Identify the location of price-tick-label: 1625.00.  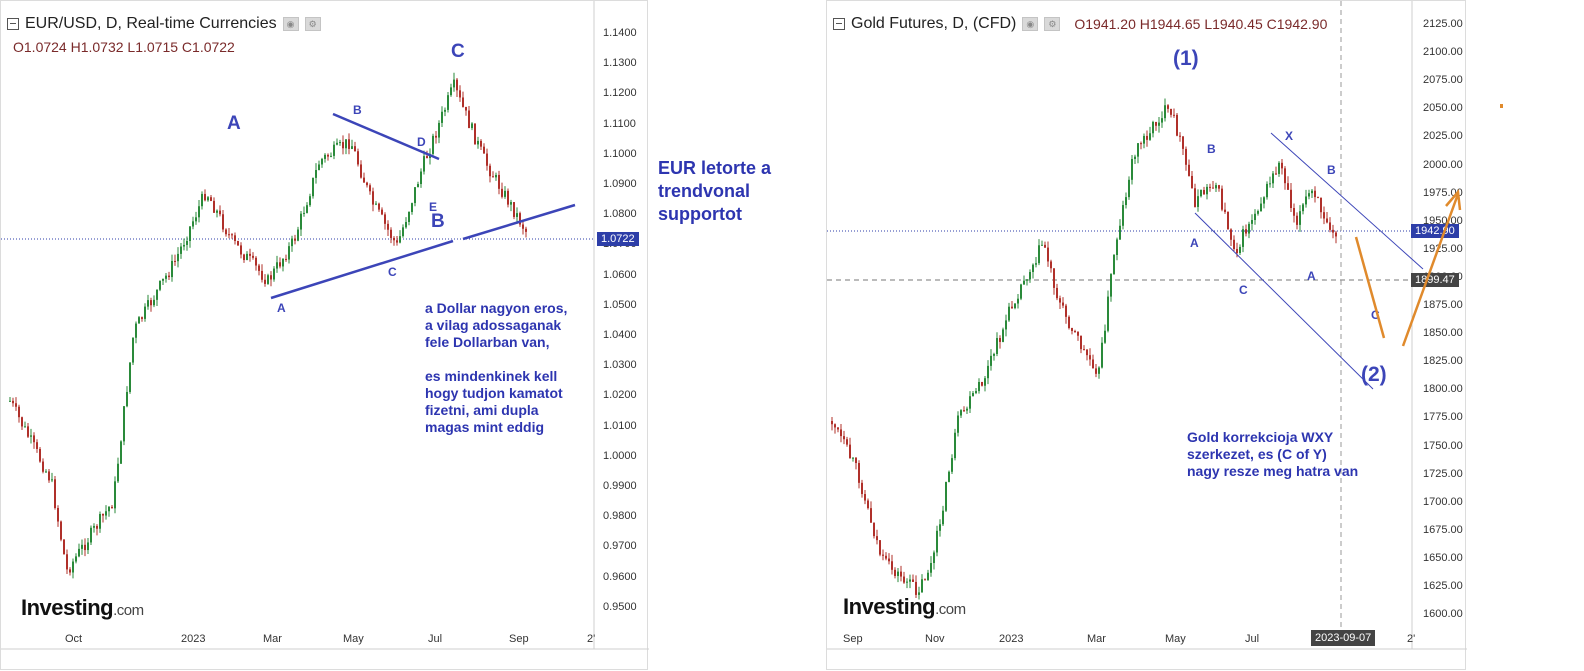
(1443, 586).